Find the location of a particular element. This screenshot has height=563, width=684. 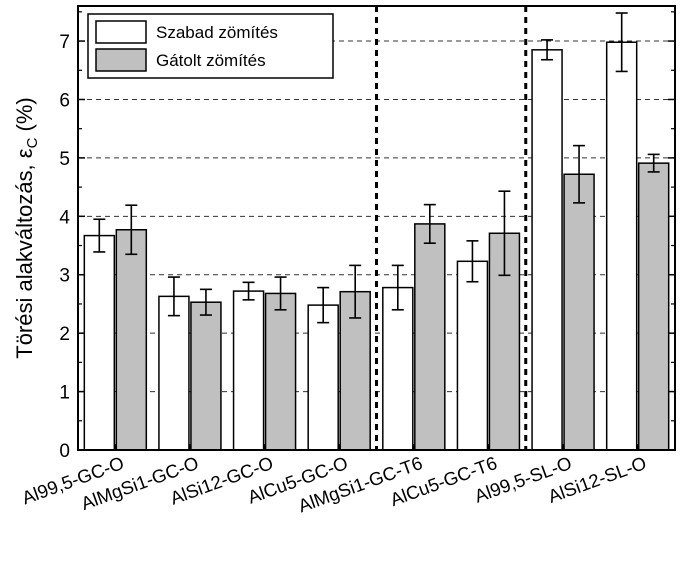

y-axis-title-symbol: ε is located at coordinates (24, 153).